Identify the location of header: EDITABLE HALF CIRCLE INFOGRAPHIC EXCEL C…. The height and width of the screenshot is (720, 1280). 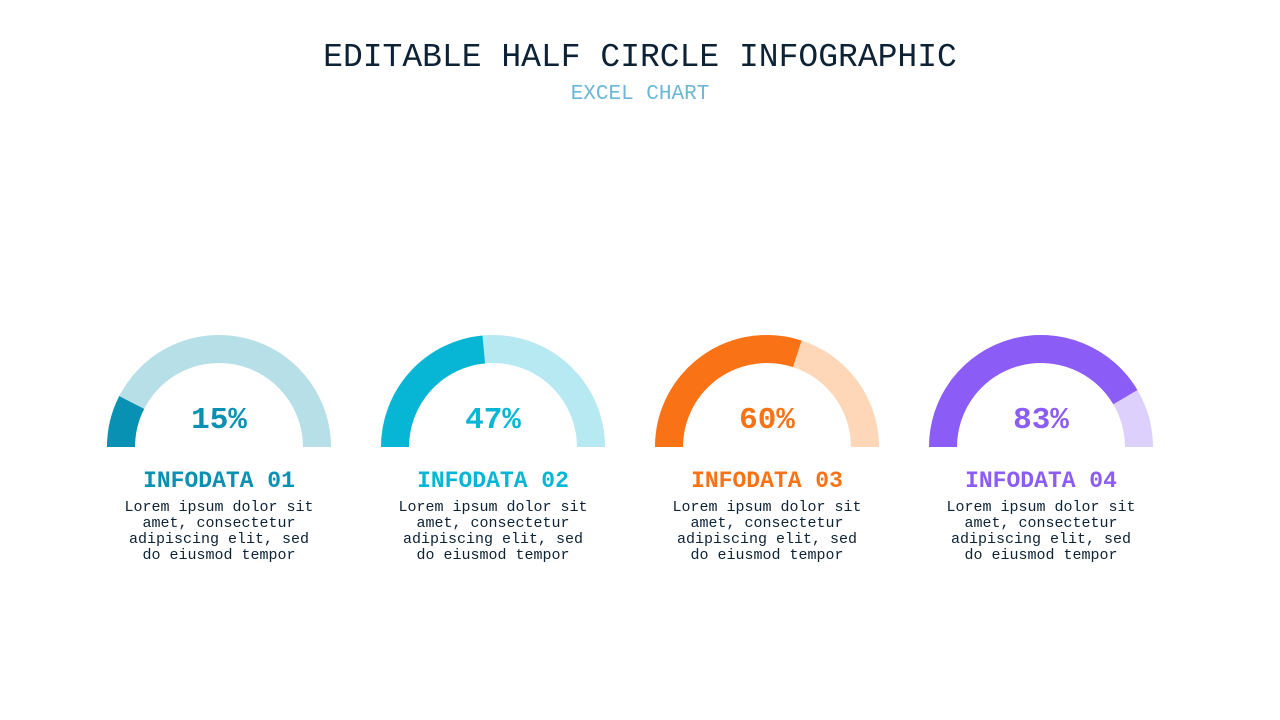
(640, 73).